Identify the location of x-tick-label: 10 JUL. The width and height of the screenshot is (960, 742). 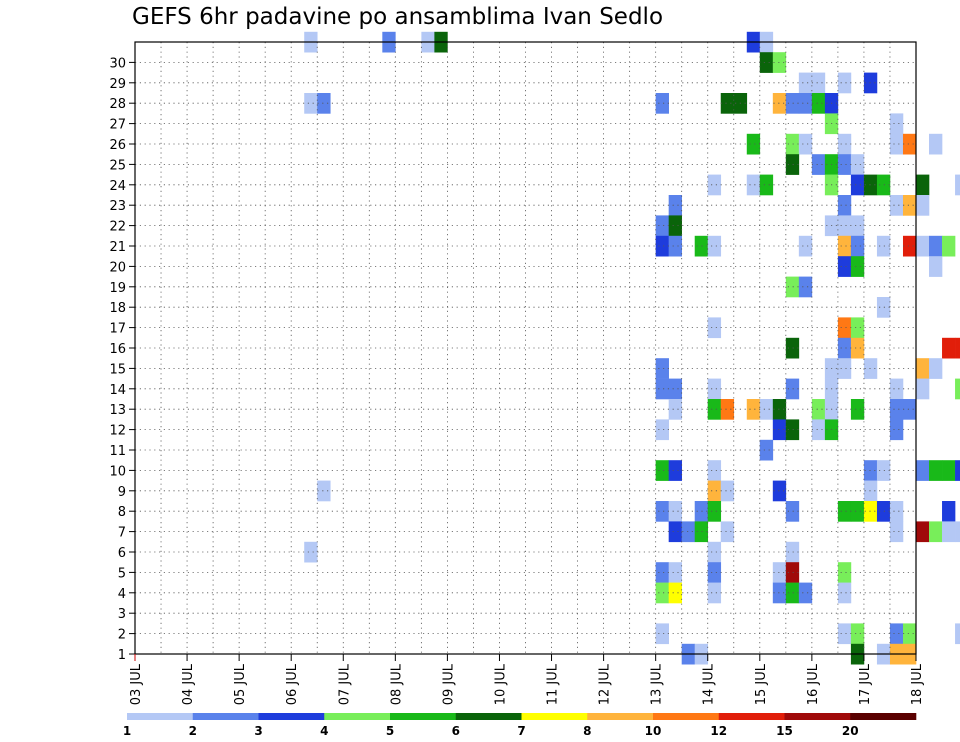
(500, 684).